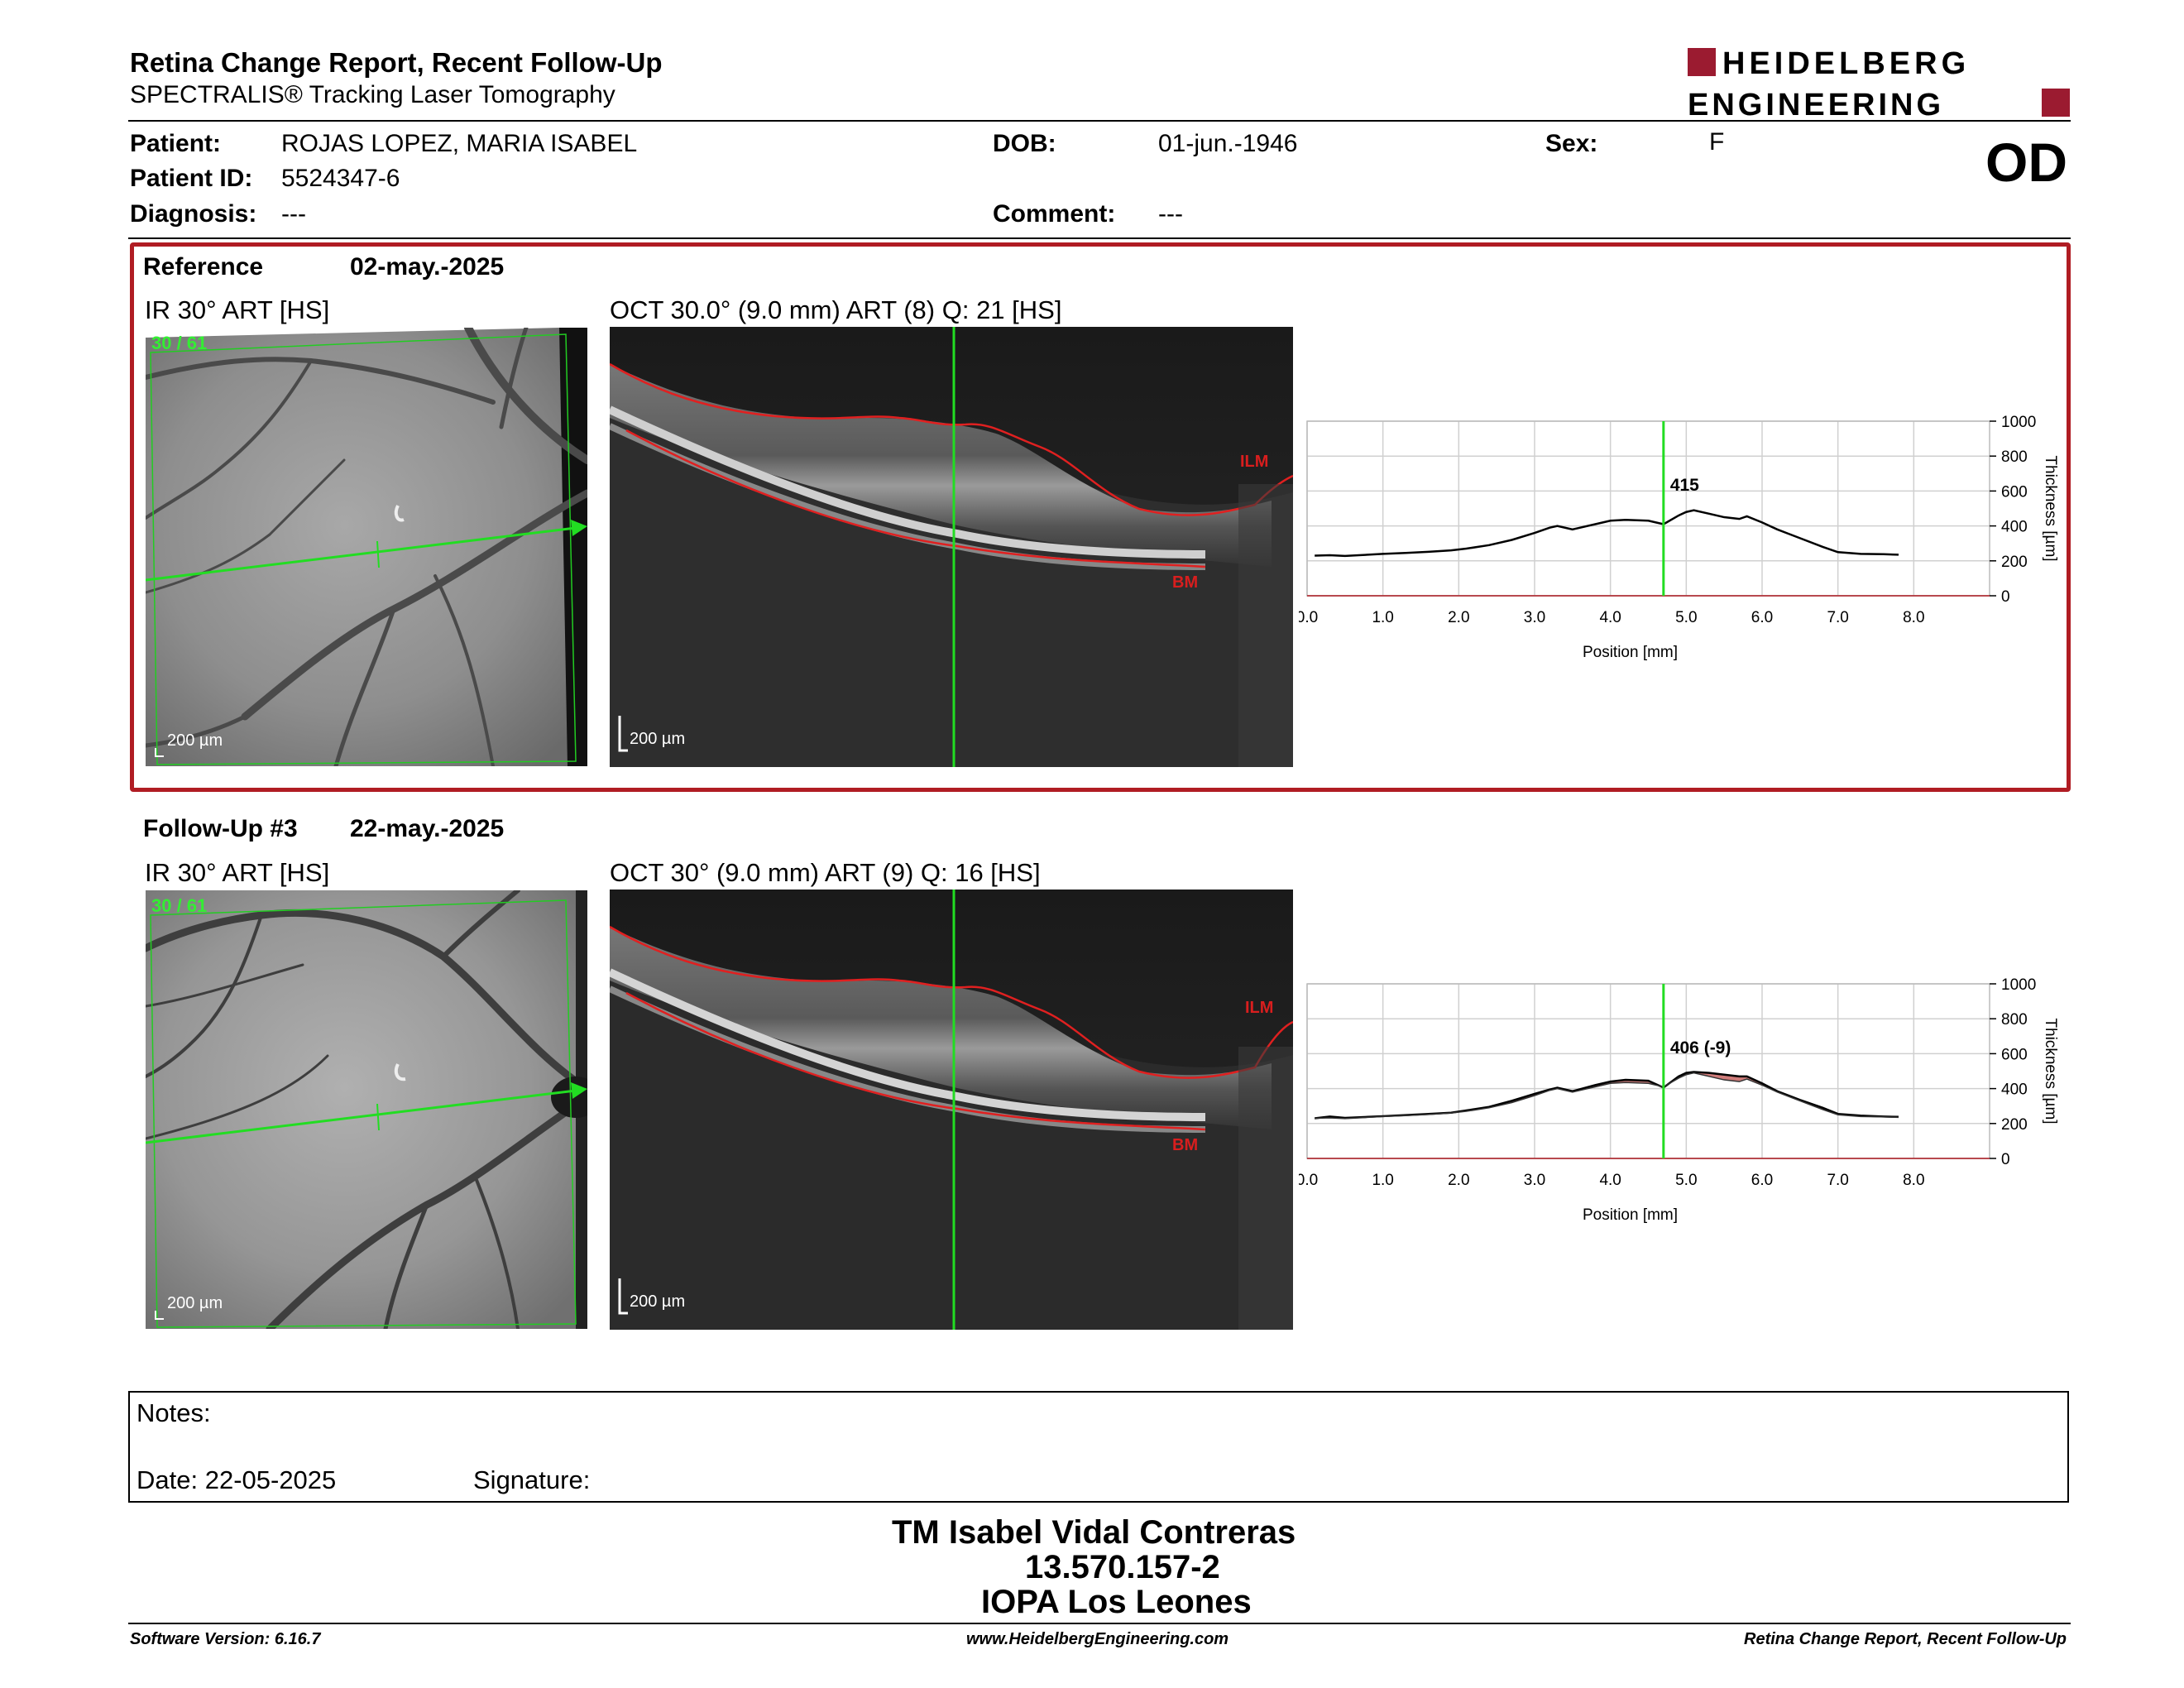 This screenshot has height=1688, width=2184. What do you see at coordinates (203, 267) in the screenshot?
I see `reference-label: Reference` at bounding box center [203, 267].